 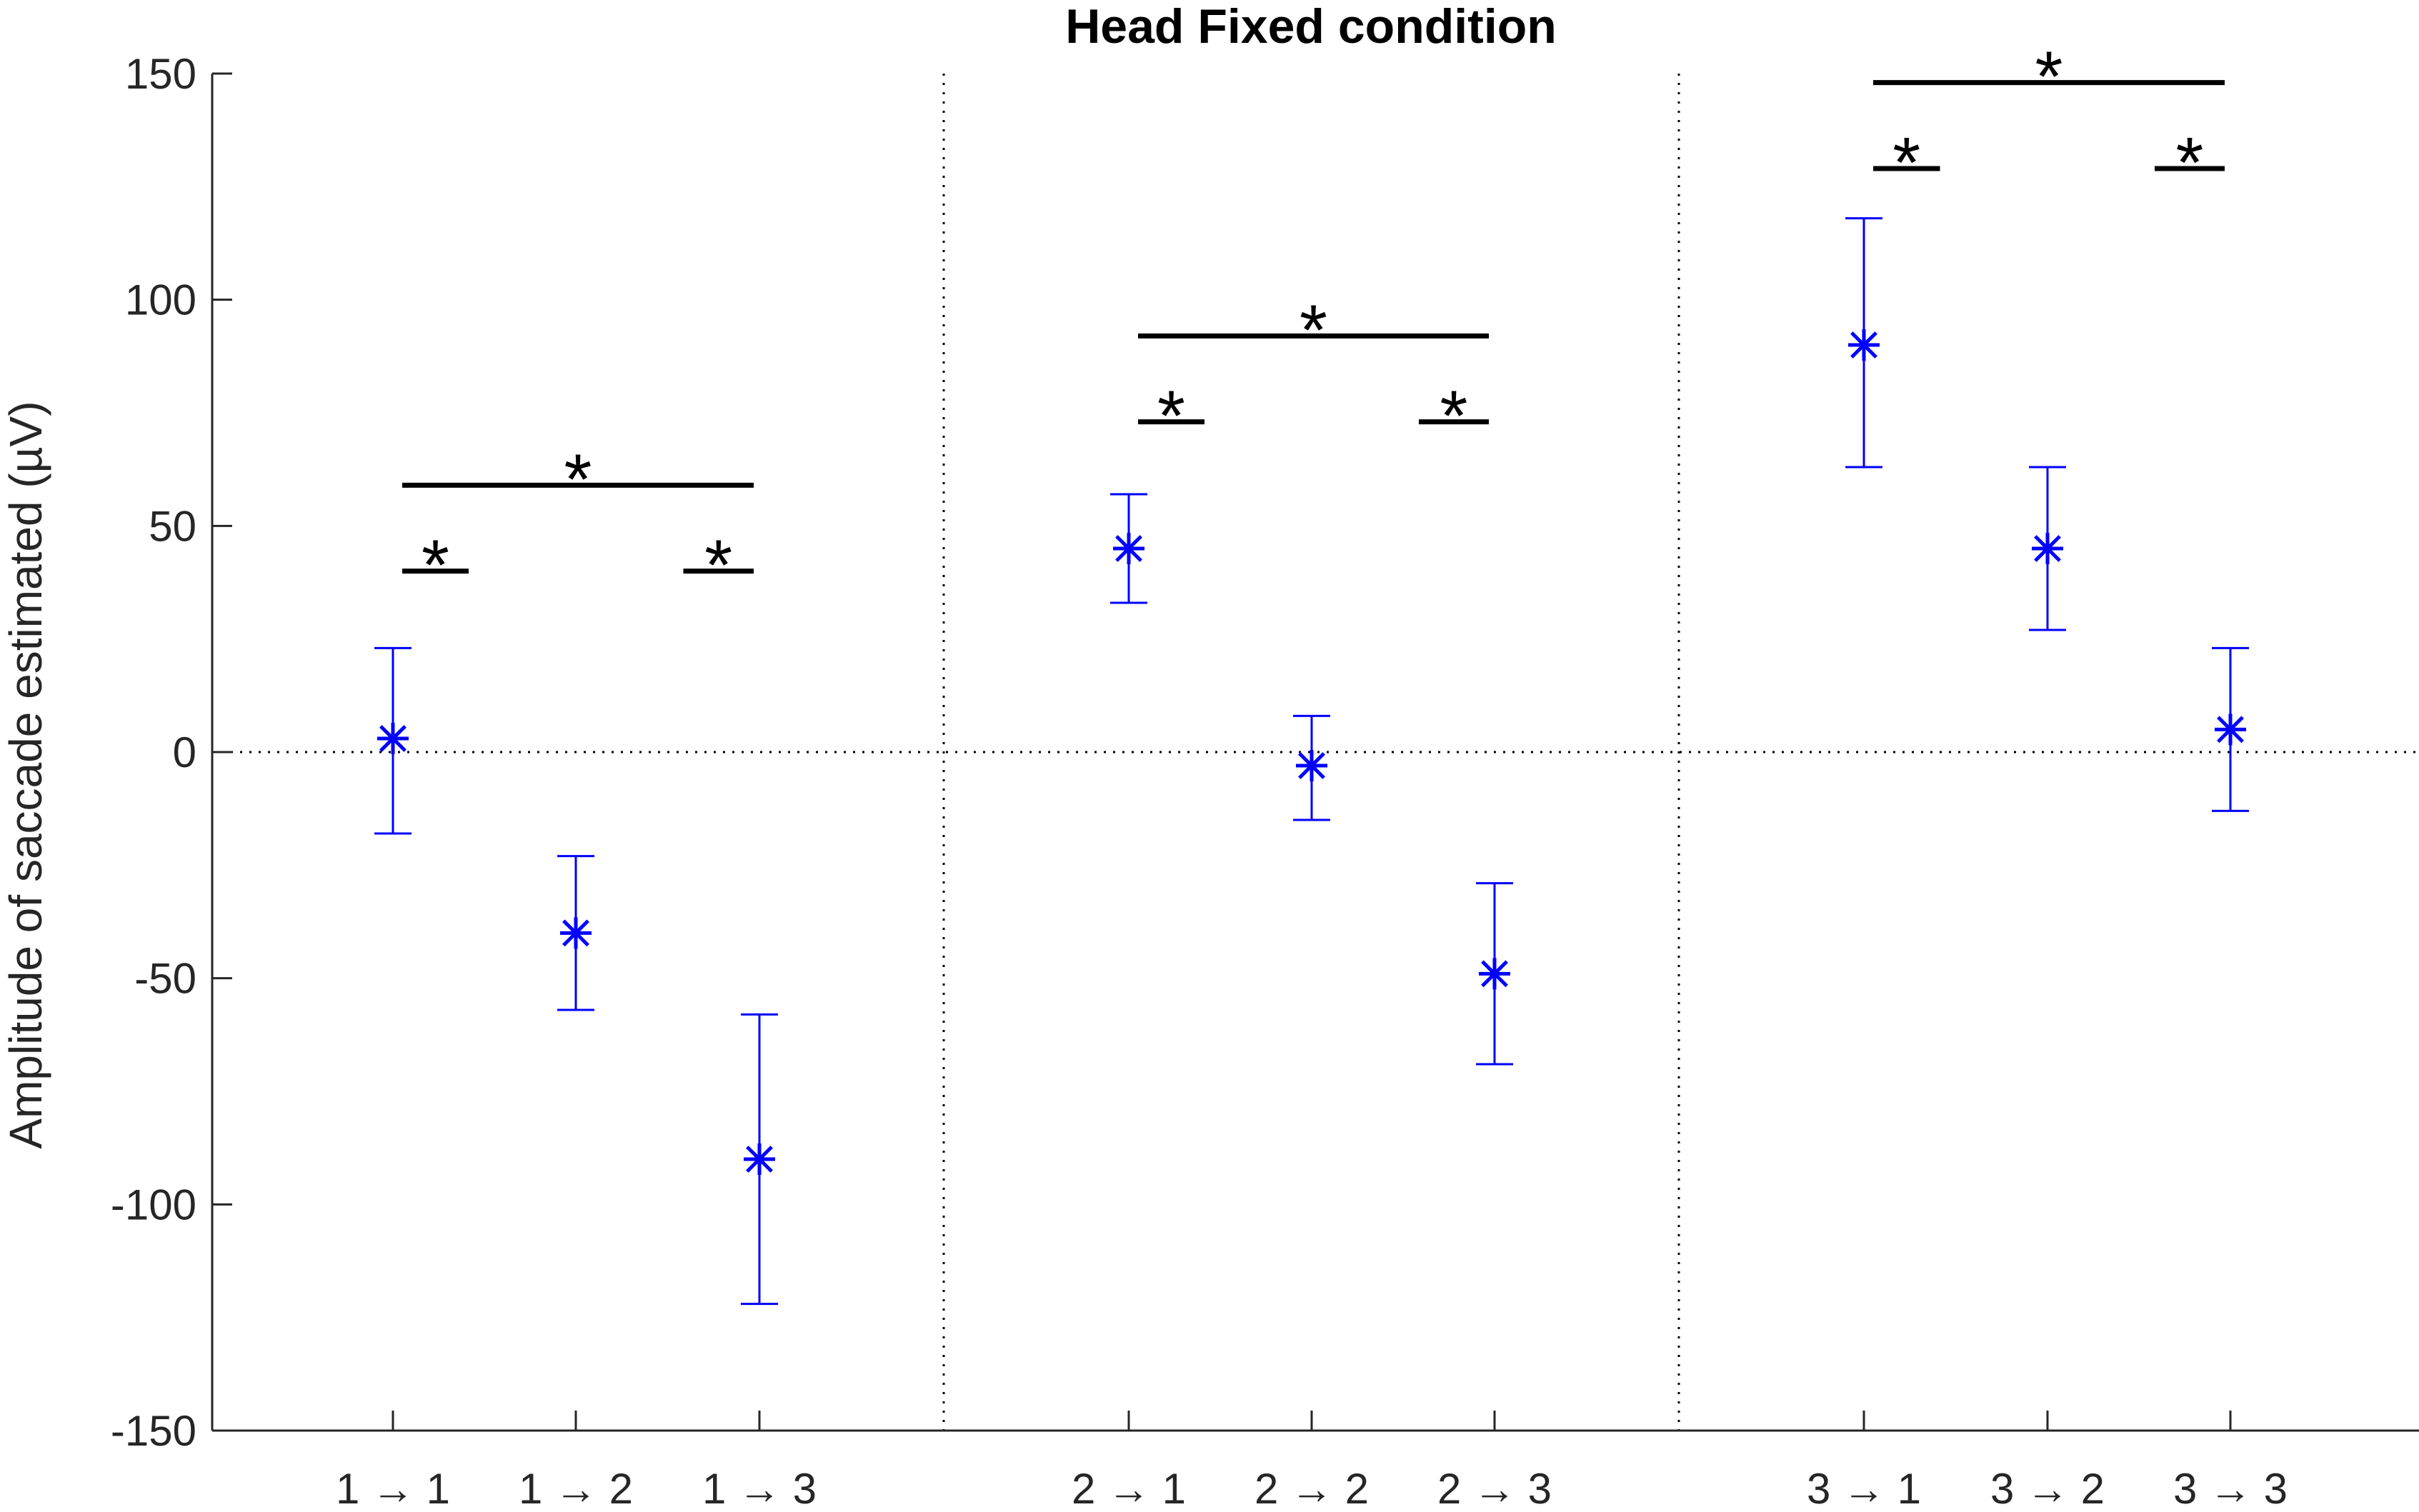 What do you see at coordinates (2047, 1488) in the screenshot?
I see `x-tick-label: 3 → 2` at bounding box center [2047, 1488].